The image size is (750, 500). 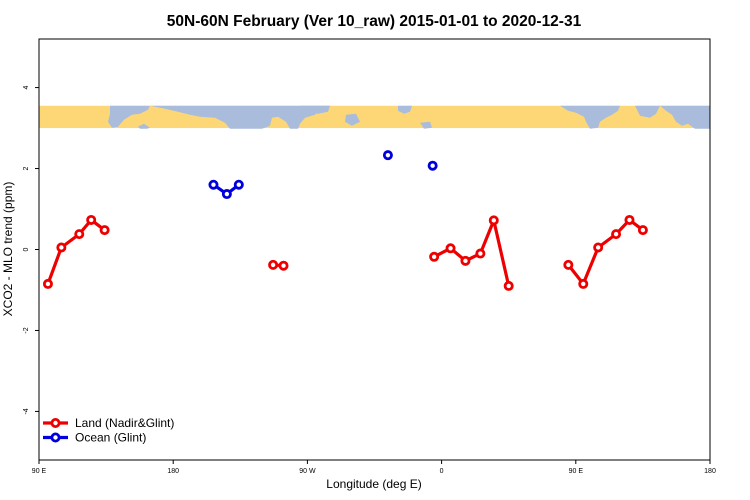 I want to click on y-axis: -4 -2 0 2 4, so click(x=31, y=250).